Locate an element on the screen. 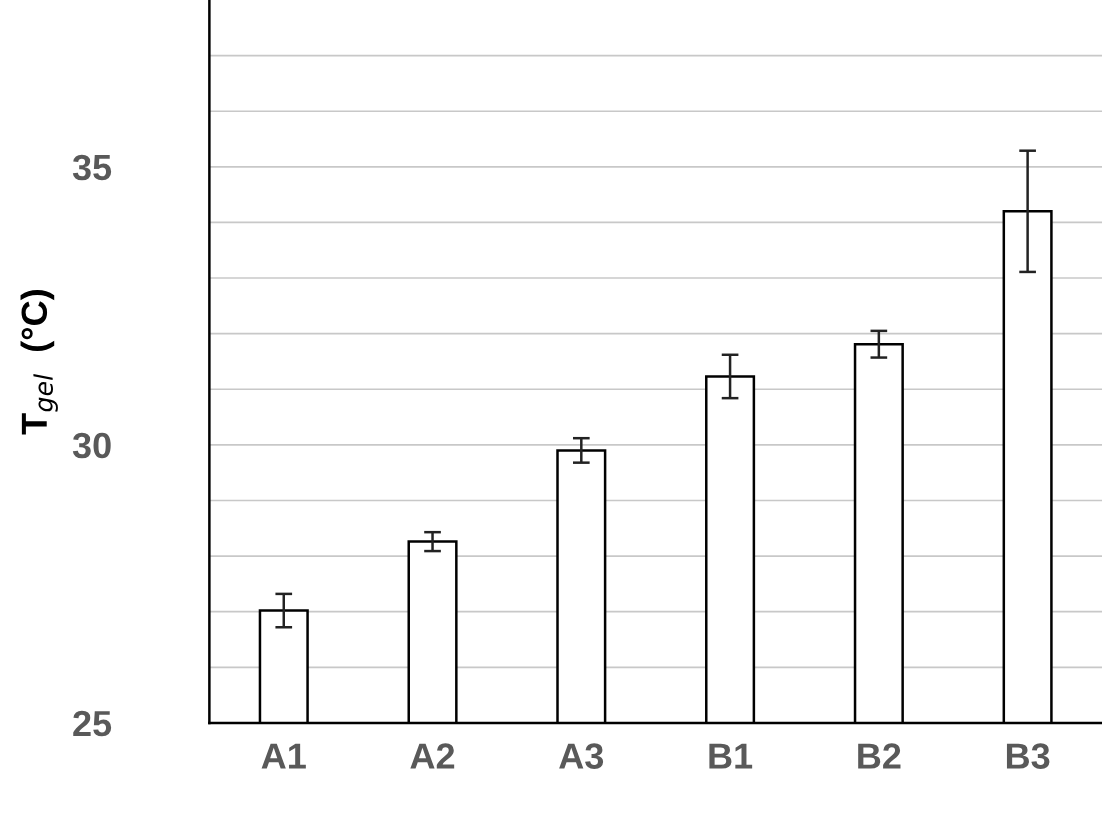 The width and height of the screenshot is (1102, 815). y-tick-label: 30 is located at coordinates (91, 445).